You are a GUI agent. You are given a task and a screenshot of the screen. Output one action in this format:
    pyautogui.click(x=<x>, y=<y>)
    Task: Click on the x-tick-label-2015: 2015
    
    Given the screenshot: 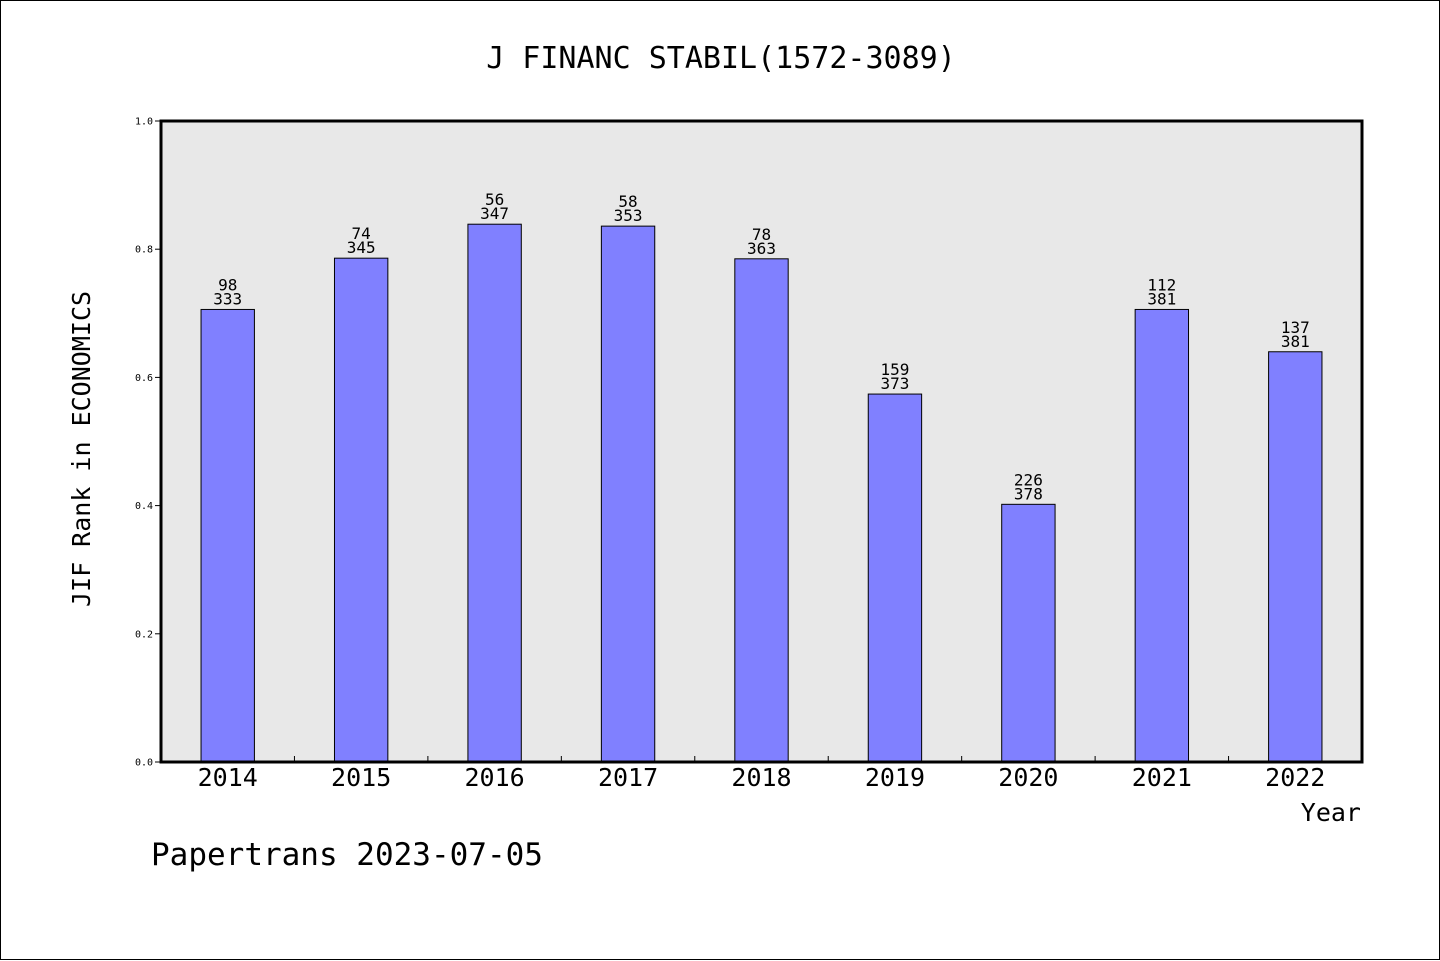 What is the action you would take?
    pyautogui.click(x=361, y=777)
    